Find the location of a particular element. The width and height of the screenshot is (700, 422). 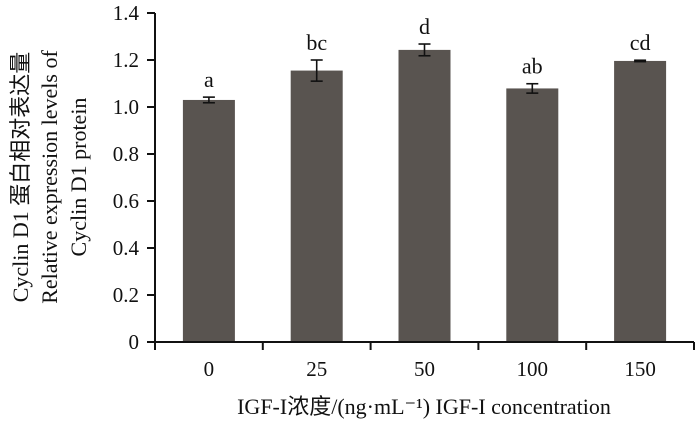

x-axis-ticks: 0 25 50 100 150 is located at coordinates (424, 361).